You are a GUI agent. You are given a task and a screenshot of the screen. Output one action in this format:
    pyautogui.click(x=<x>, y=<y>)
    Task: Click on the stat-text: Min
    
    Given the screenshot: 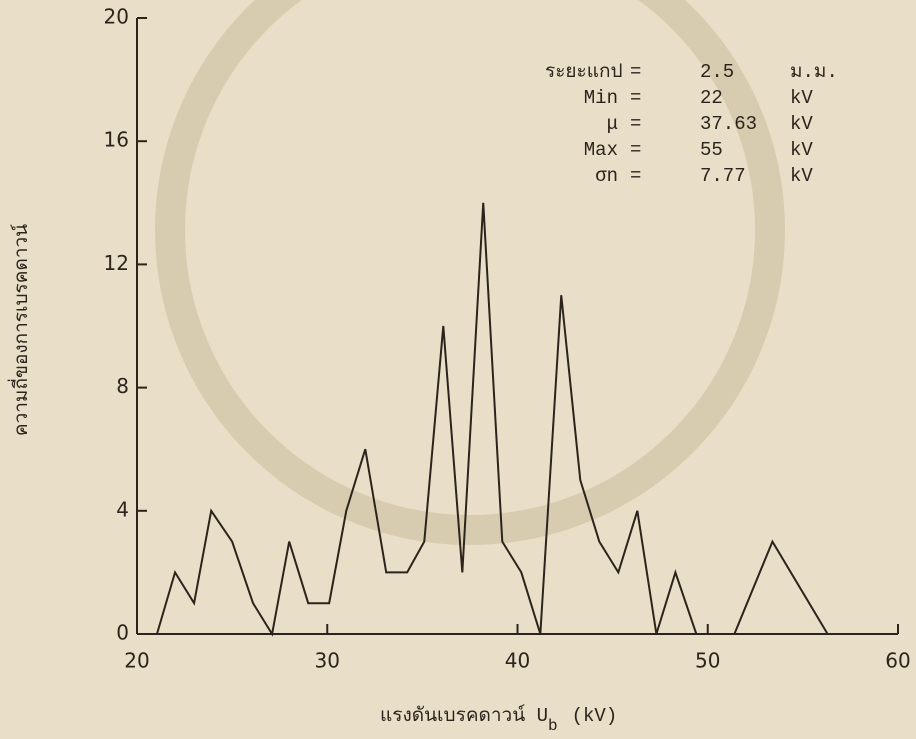 What is the action you would take?
    pyautogui.click(x=601, y=98)
    